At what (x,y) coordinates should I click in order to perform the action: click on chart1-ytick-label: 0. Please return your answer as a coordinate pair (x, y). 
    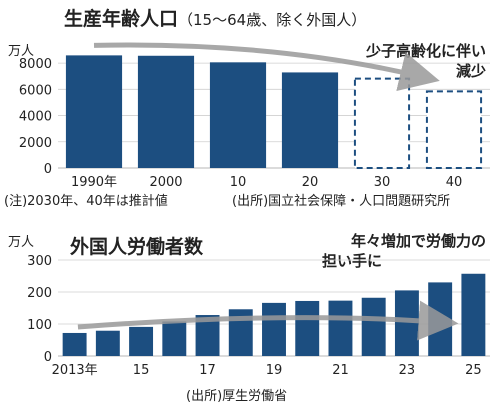
    Looking at the image, I should click on (48, 169).